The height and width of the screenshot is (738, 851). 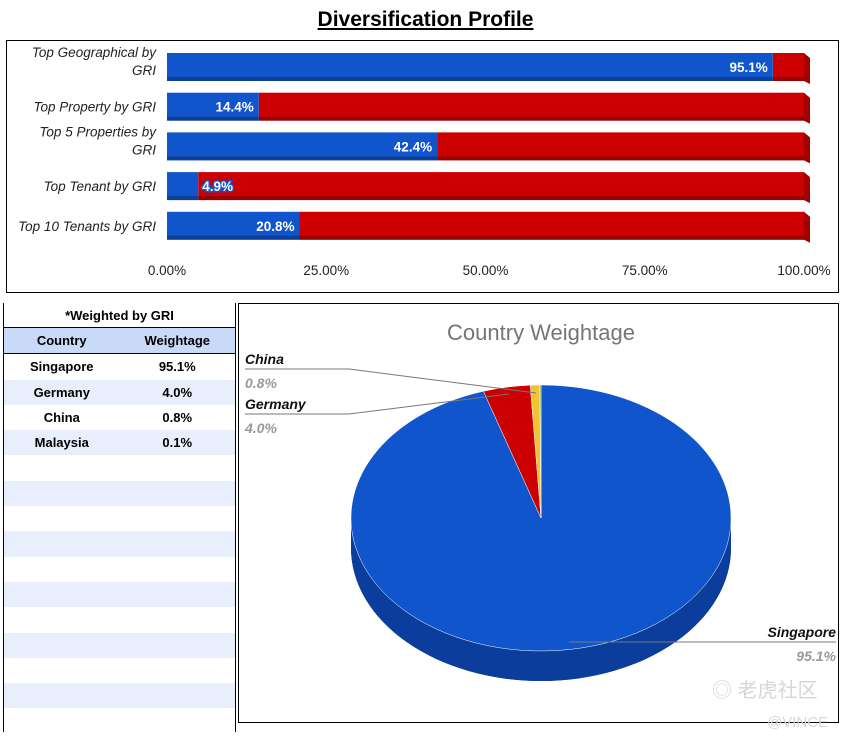 What do you see at coordinates (119, 417) in the screenshot?
I see `table-row: China 0.8%` at bounding box center [119, 417].